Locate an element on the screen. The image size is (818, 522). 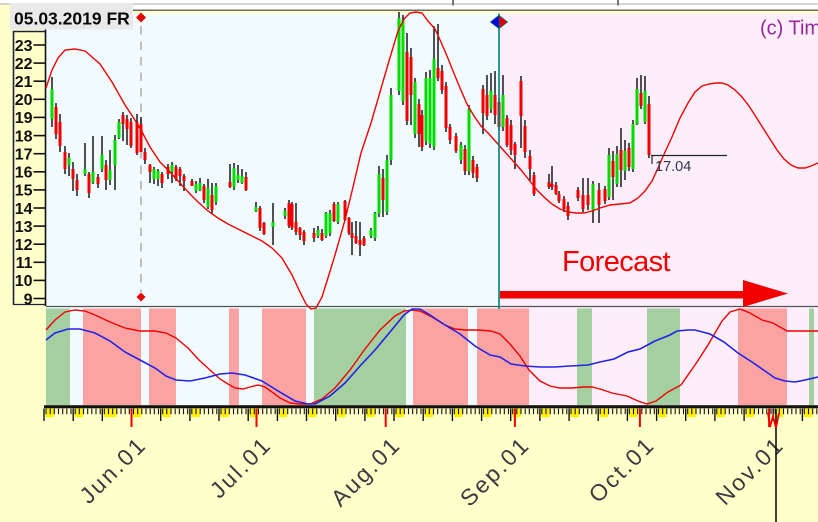
svg-text: 14 is located at coordinates (24, 209).